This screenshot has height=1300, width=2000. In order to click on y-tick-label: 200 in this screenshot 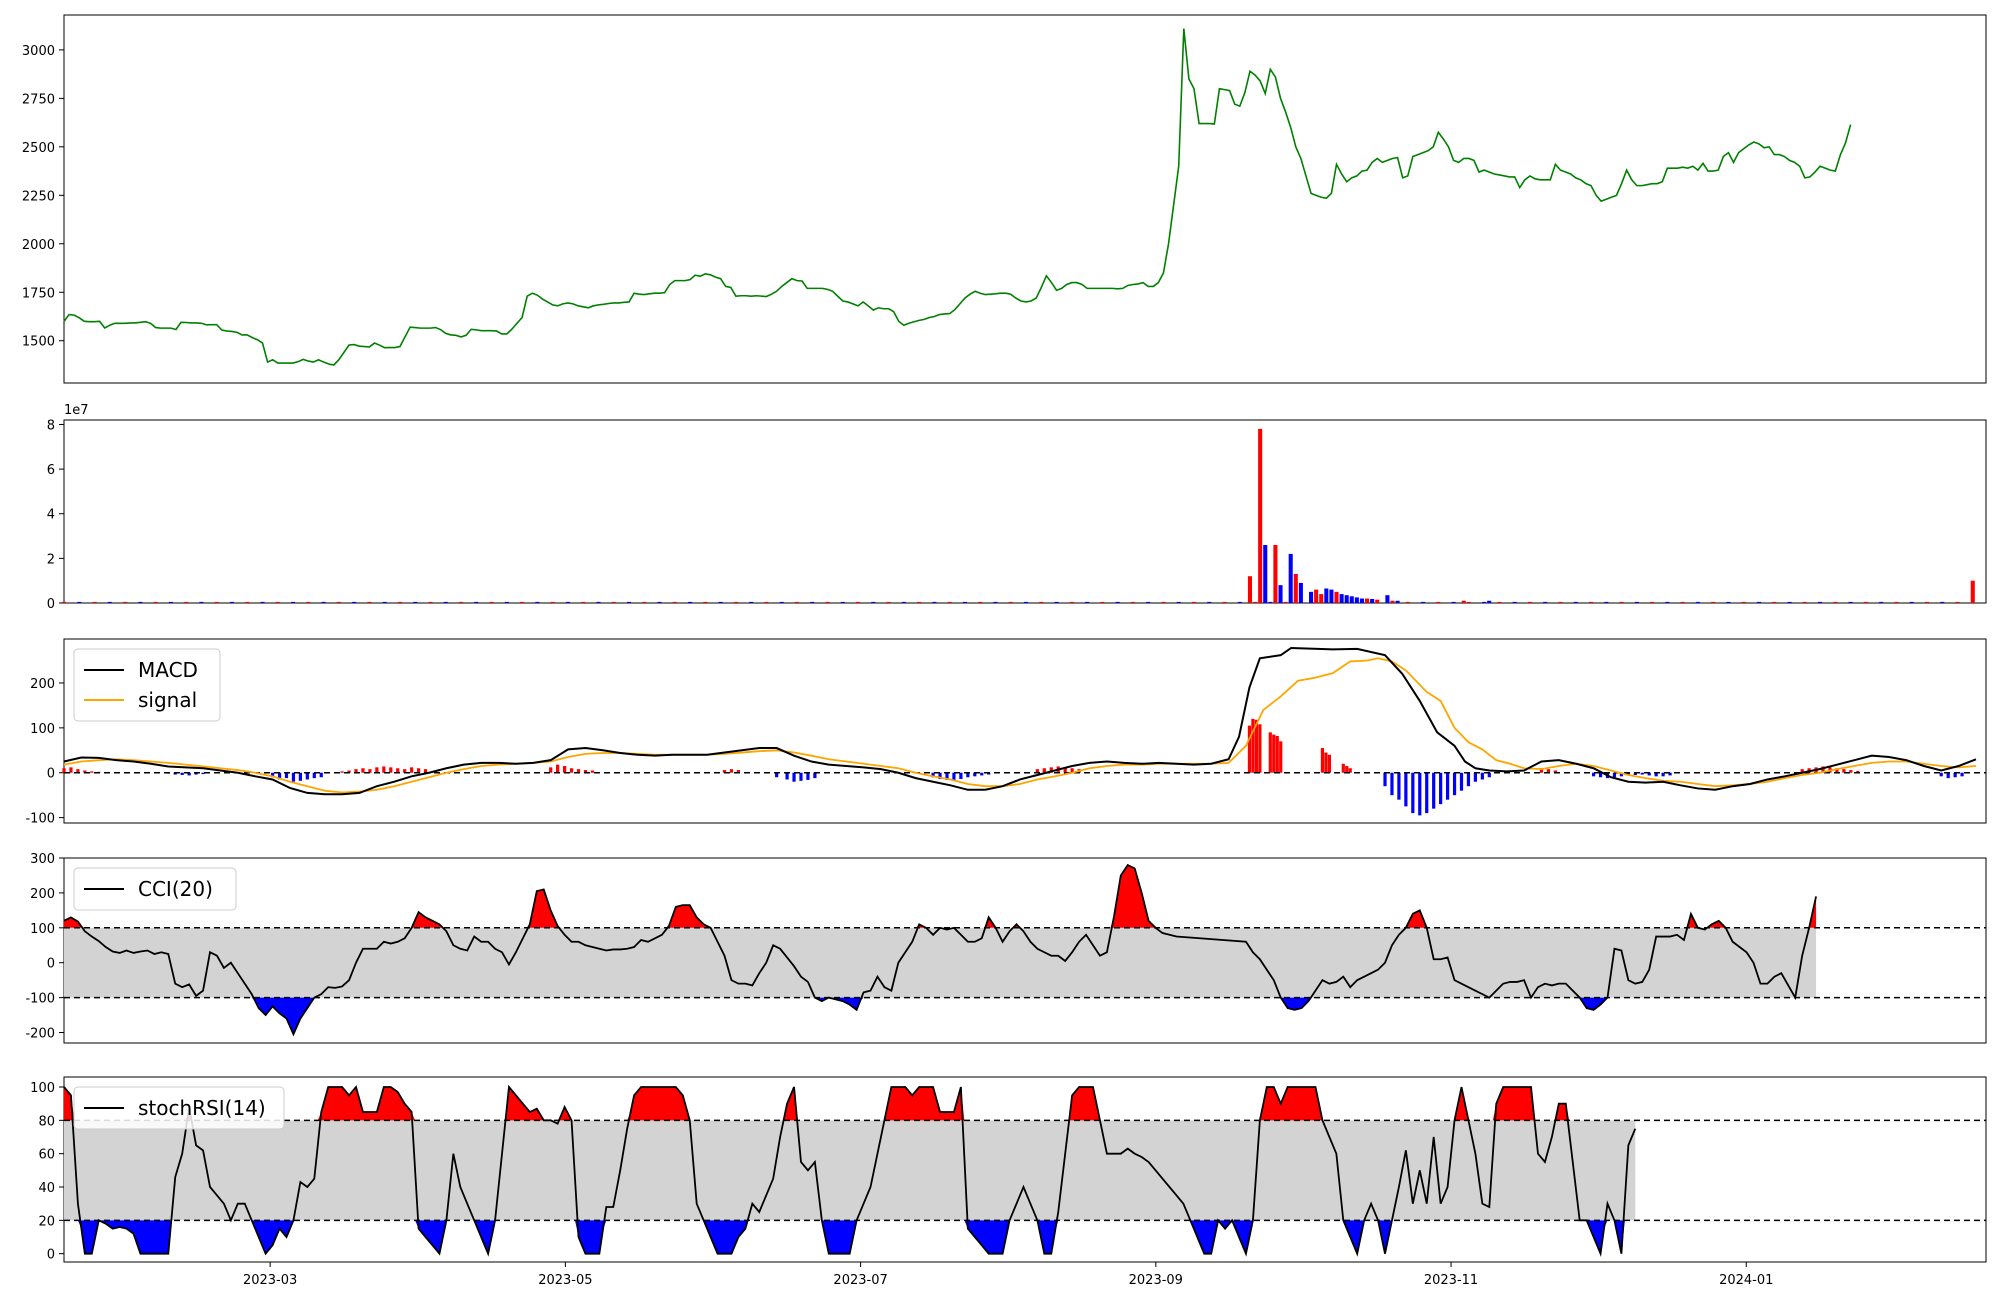, I will do `click(42, 684)`.